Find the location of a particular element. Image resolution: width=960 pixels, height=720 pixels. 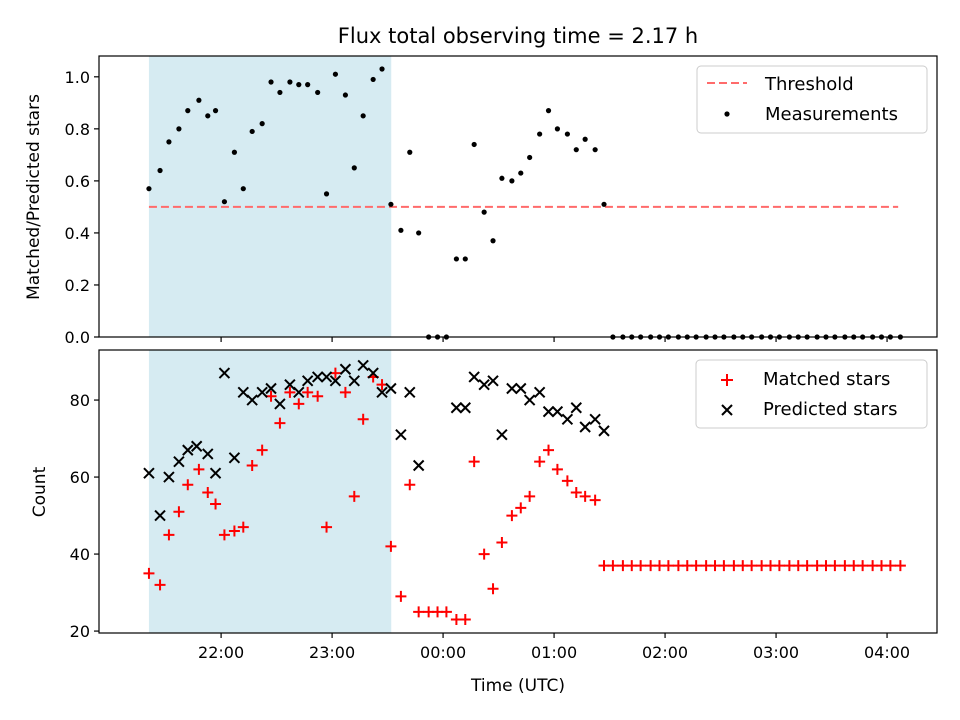

y-tick-label: 0.0 is located at coordinates (77, 337).